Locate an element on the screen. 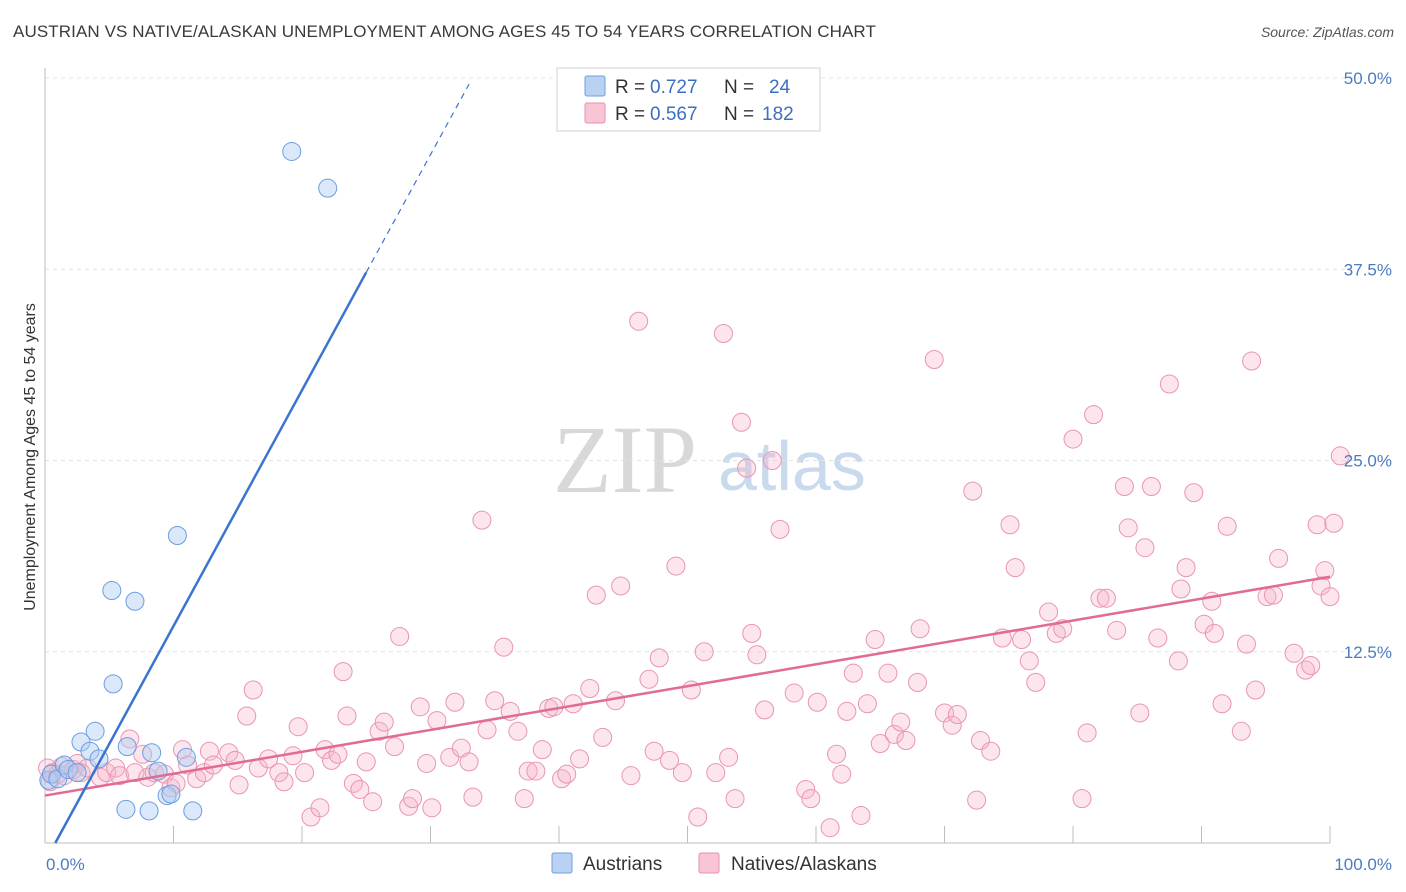  legend-swatch-austrians-bottom is located at coordinates (562, 863).